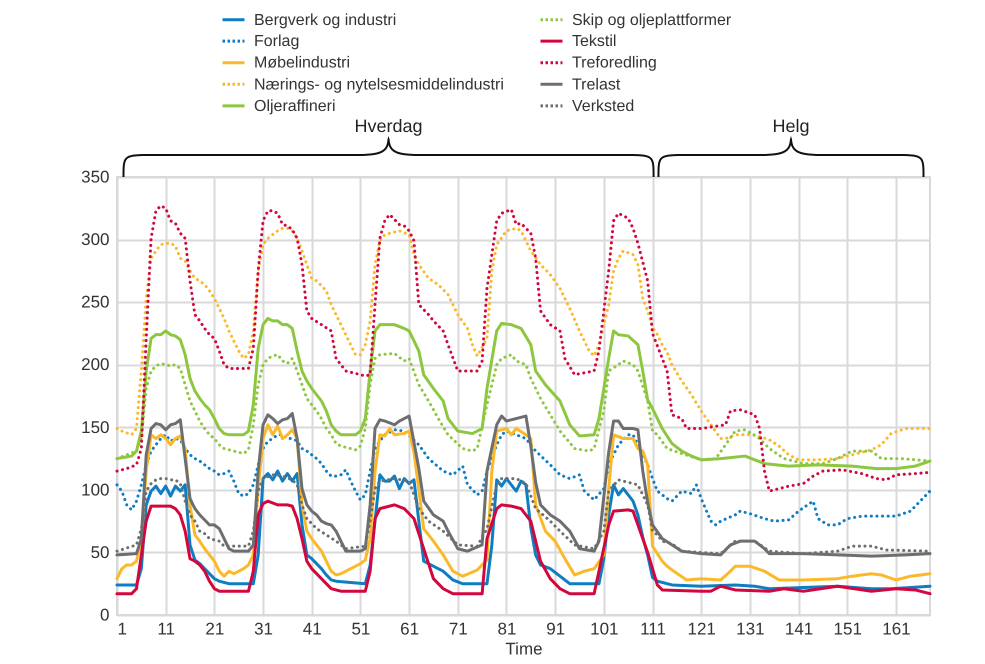 Image resolution: width=985 pixels, height=664 pixels. I want to click on x-tick-label: 11, so click(166, 629).